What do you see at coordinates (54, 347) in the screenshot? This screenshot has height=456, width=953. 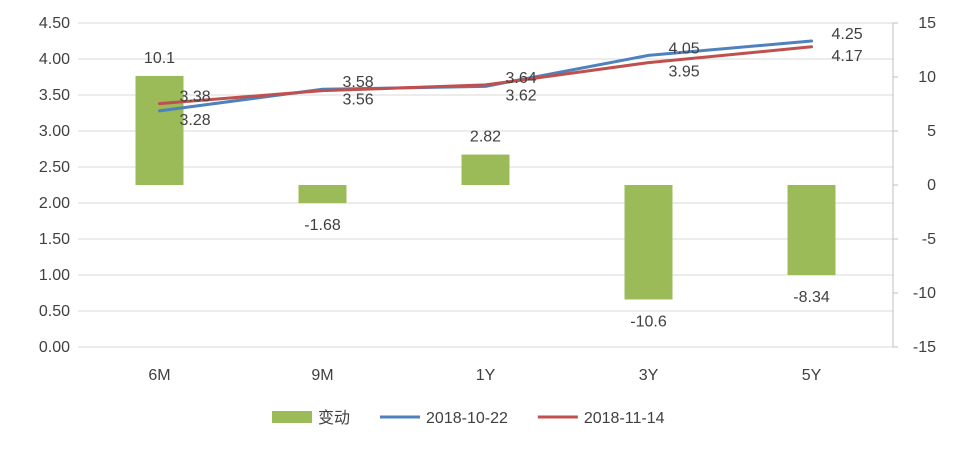 I see `left-tick-label: 0.00` at bounding box center [54, 347].